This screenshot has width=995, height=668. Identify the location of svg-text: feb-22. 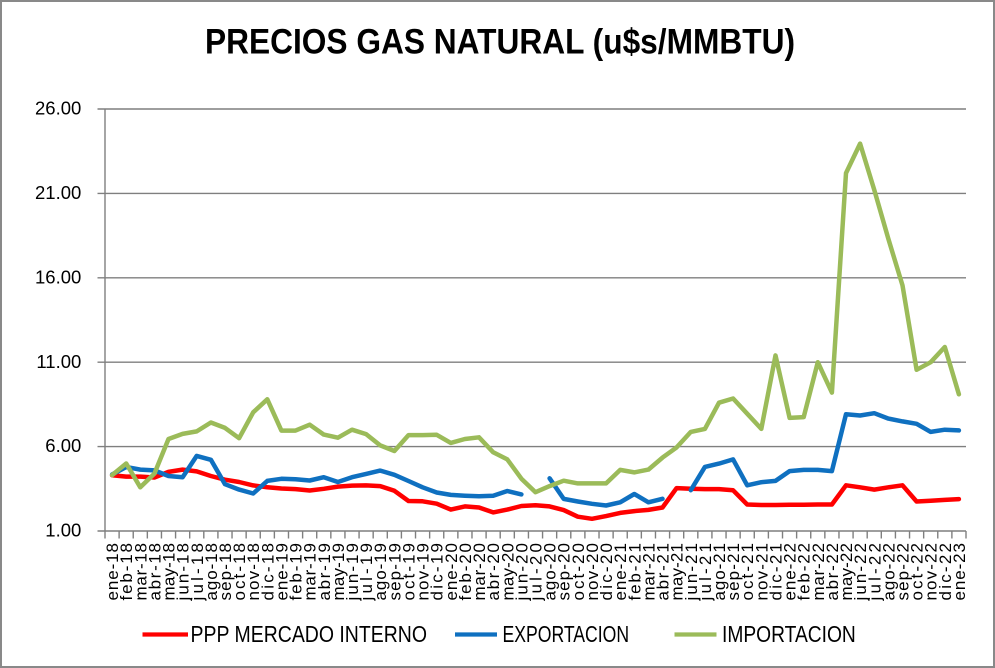
(804, 572).